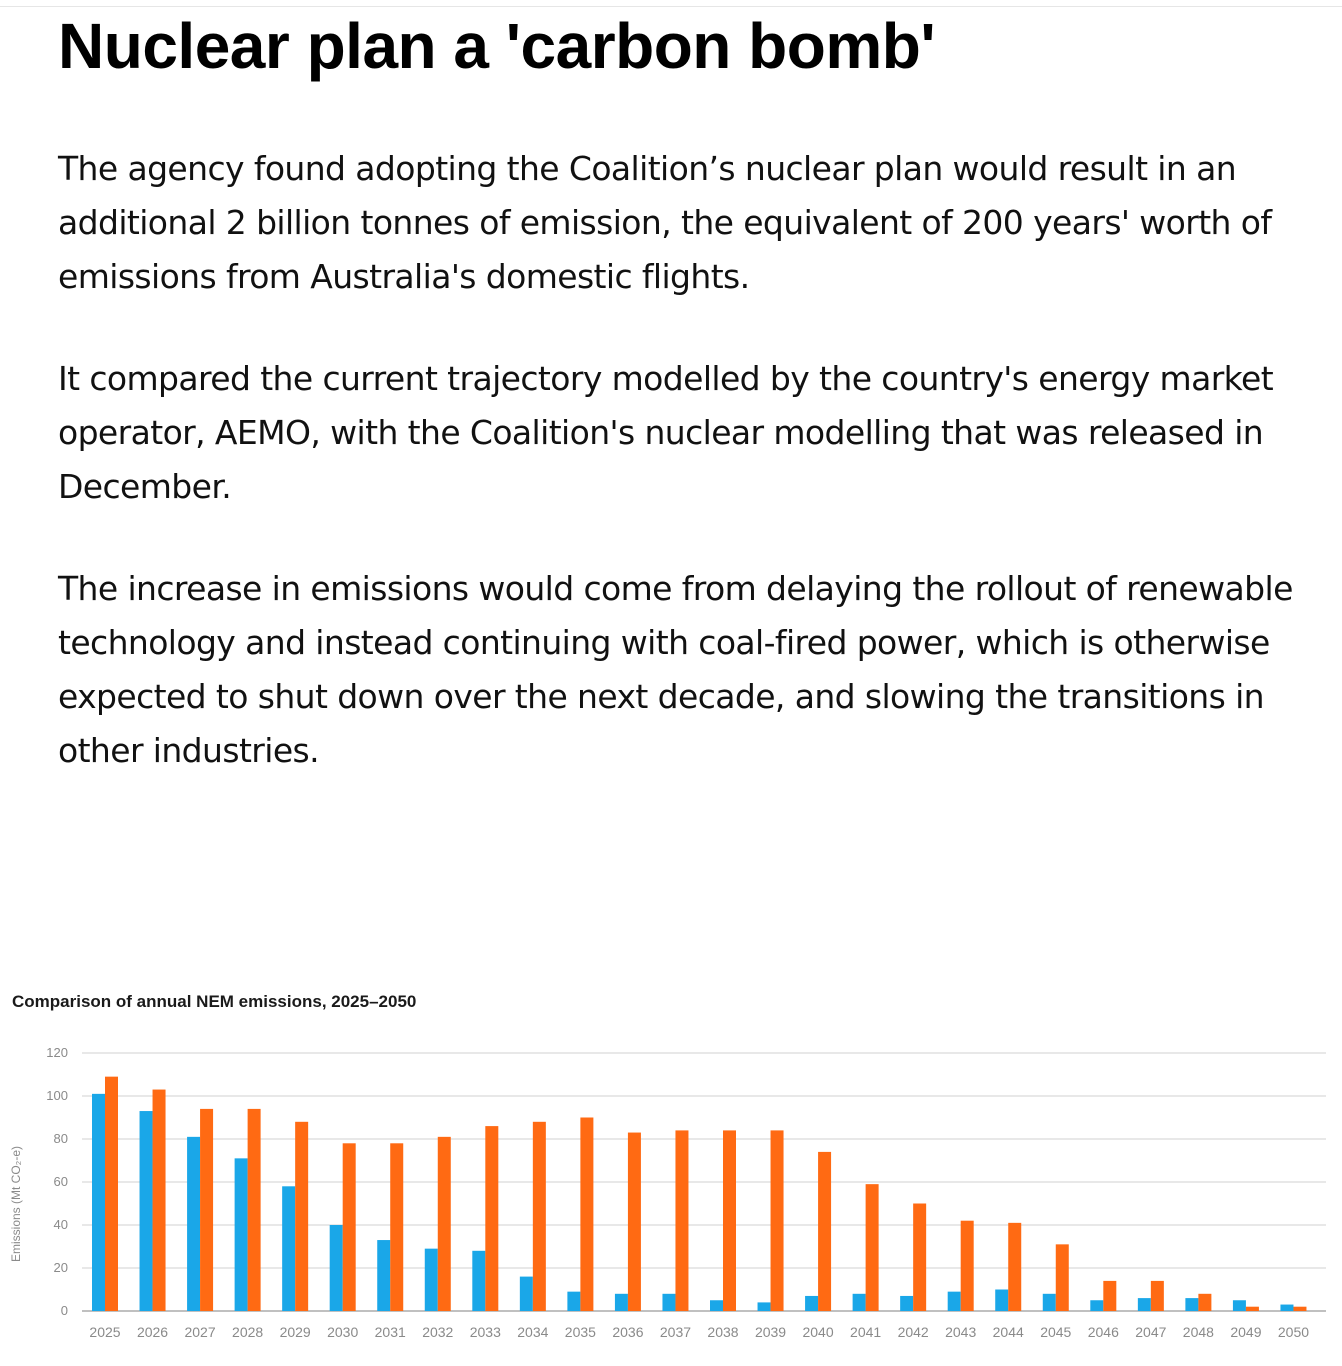 This screenshot has width=1342, height=1366. Describe the element at coordinates (722, 1332) in the screenshot. I see `x-tick-label: 2038` at that location.